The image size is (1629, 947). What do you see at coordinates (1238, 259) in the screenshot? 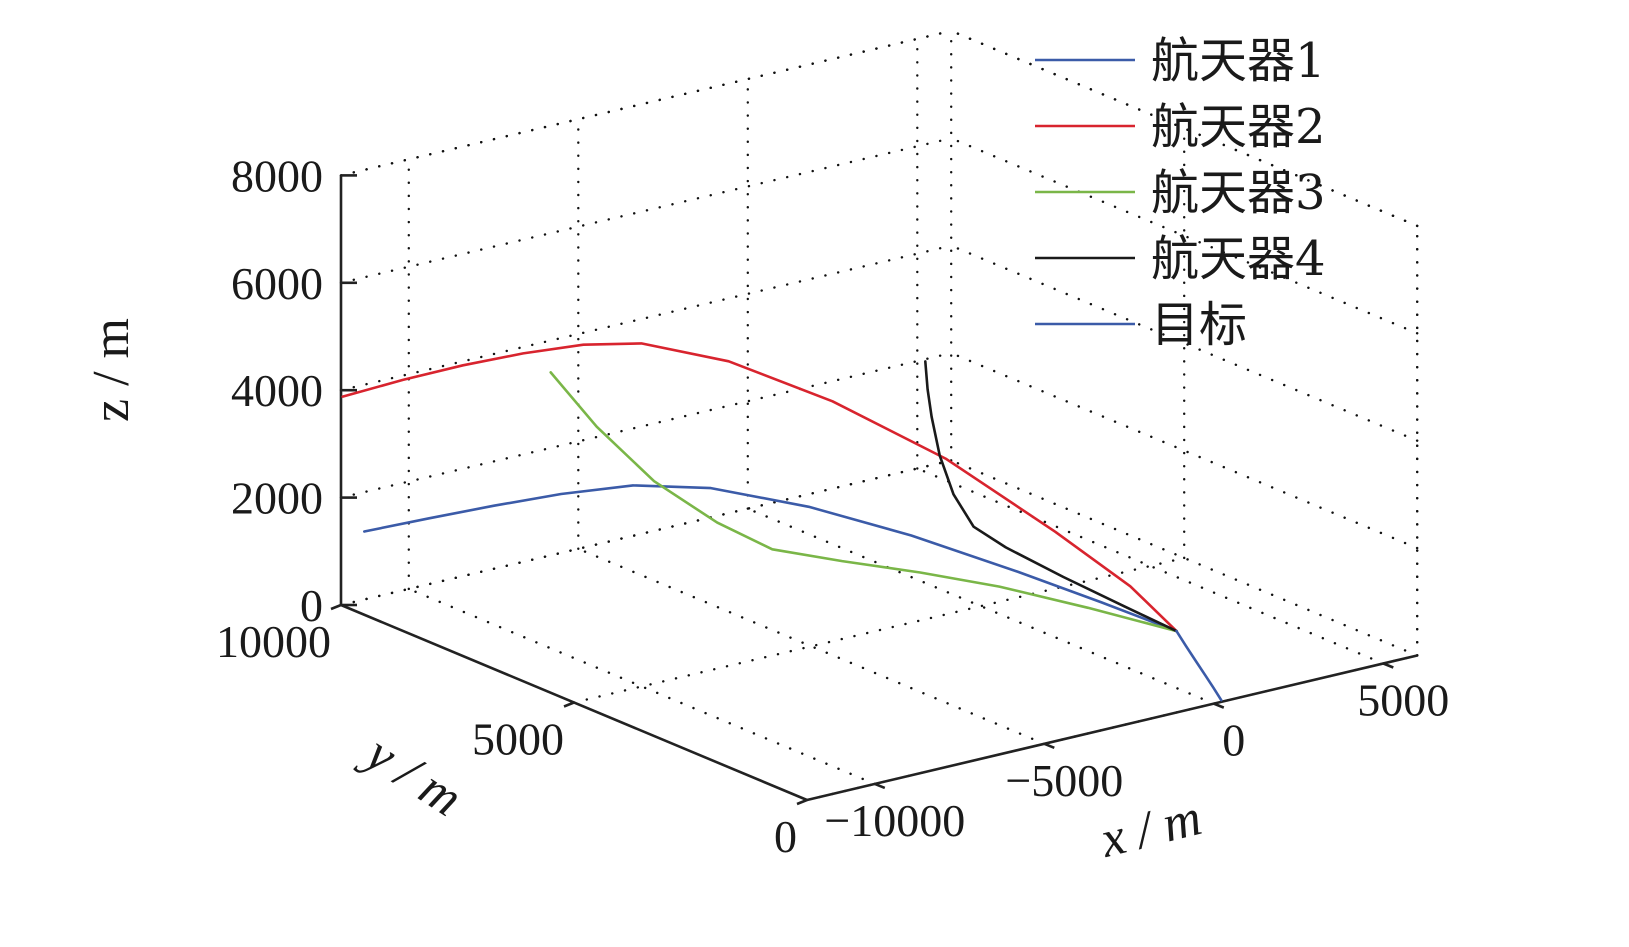
I see `legend-entry: 航天器4` at bounding box center [1238, 259].